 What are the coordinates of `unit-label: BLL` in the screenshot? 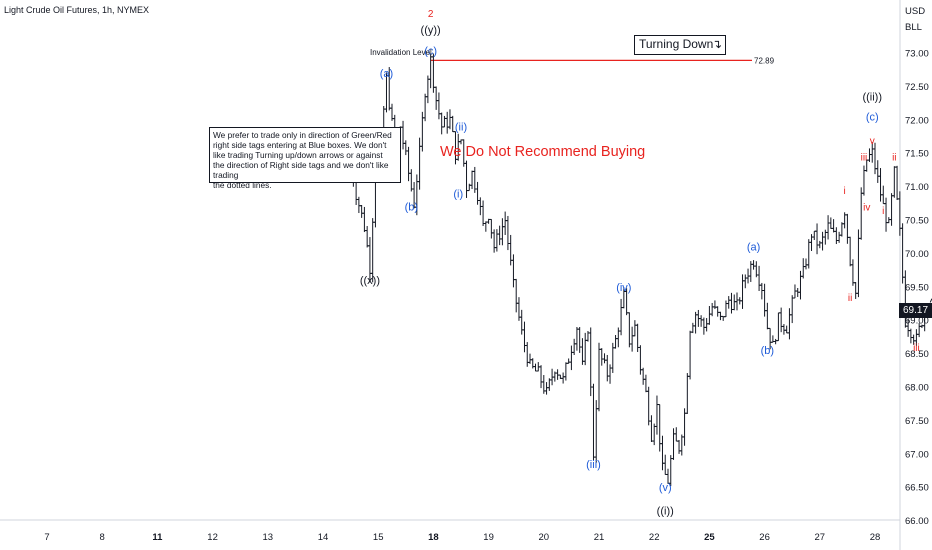 It's located at (913, 27).